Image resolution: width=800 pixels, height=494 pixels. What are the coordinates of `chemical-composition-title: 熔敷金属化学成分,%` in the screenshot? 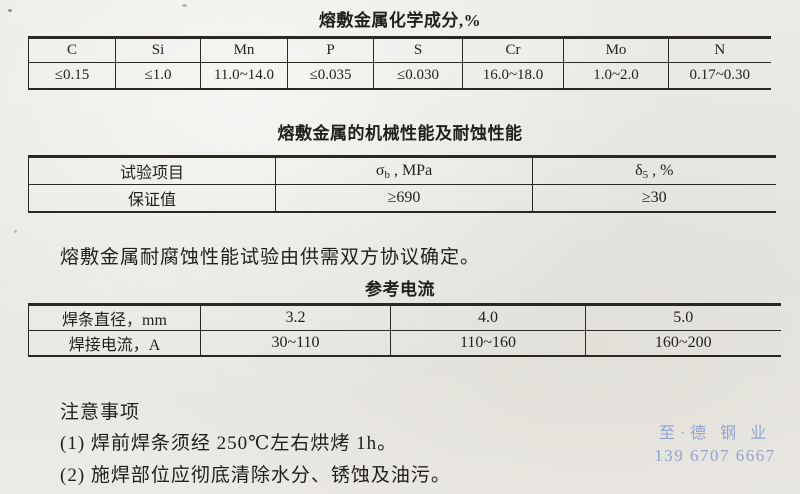 It's located at (400, 20).